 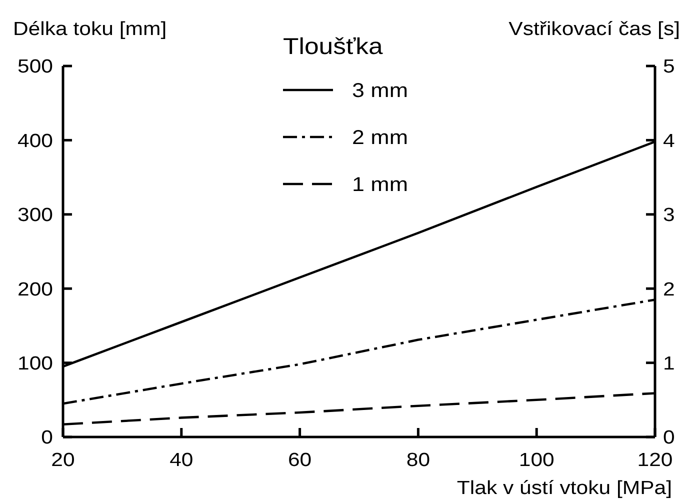 I want to click on x-tick-label: 80, so click(x=418, y=460).